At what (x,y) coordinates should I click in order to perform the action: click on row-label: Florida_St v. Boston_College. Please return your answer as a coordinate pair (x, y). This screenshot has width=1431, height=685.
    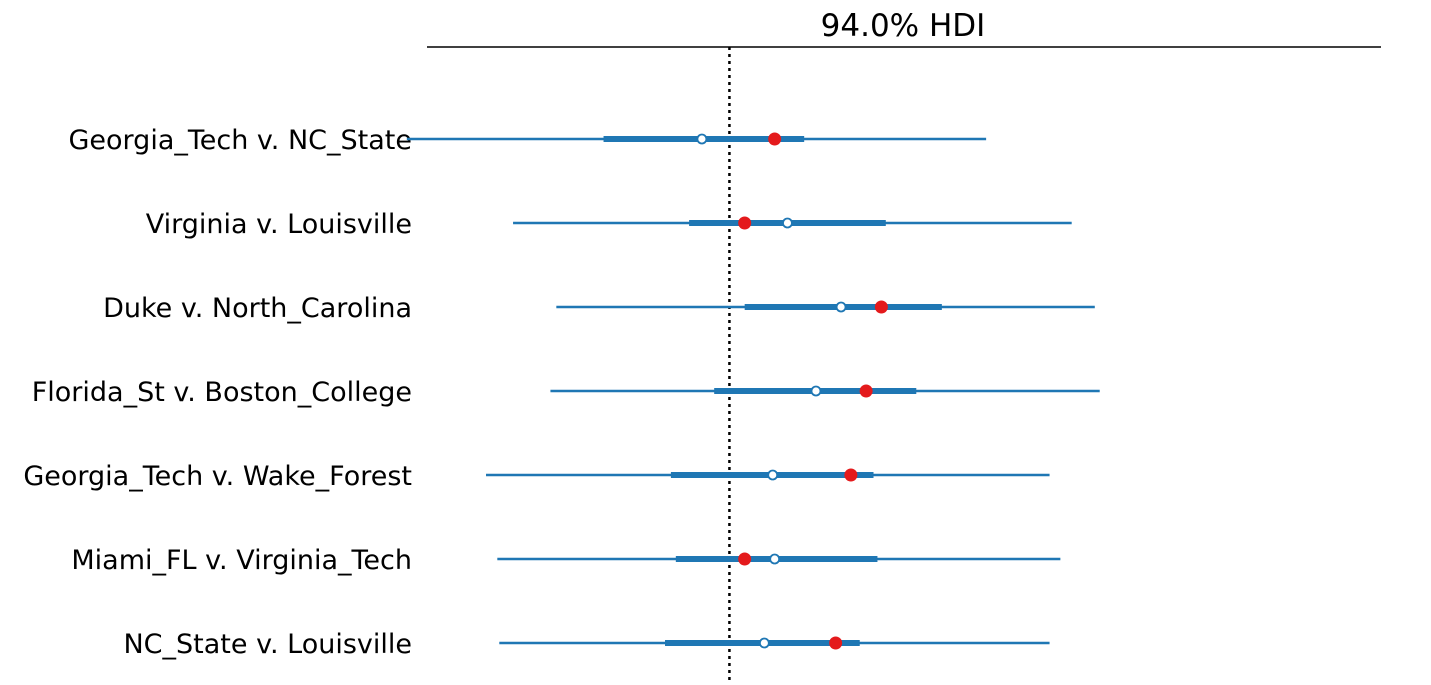
    Looking at the image, I should click on (222, 392).